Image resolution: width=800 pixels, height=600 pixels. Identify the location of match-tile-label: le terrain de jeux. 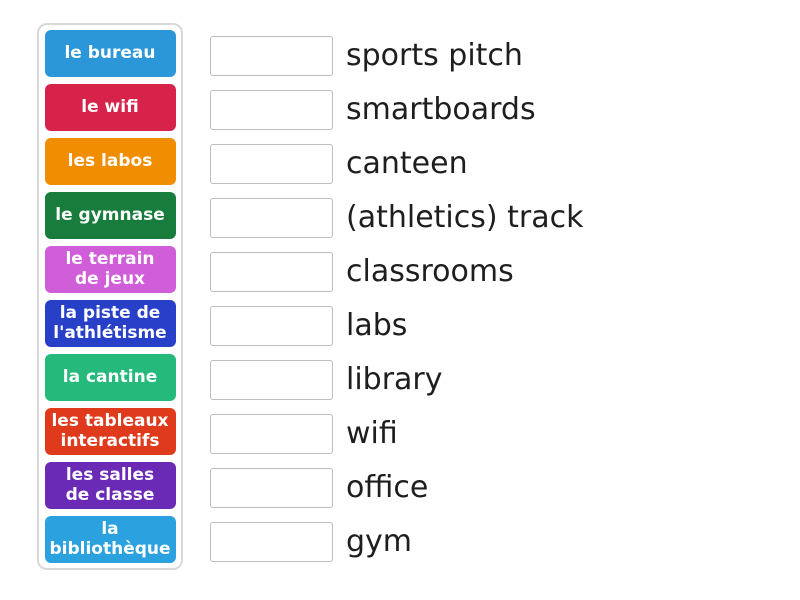
(110, 268).